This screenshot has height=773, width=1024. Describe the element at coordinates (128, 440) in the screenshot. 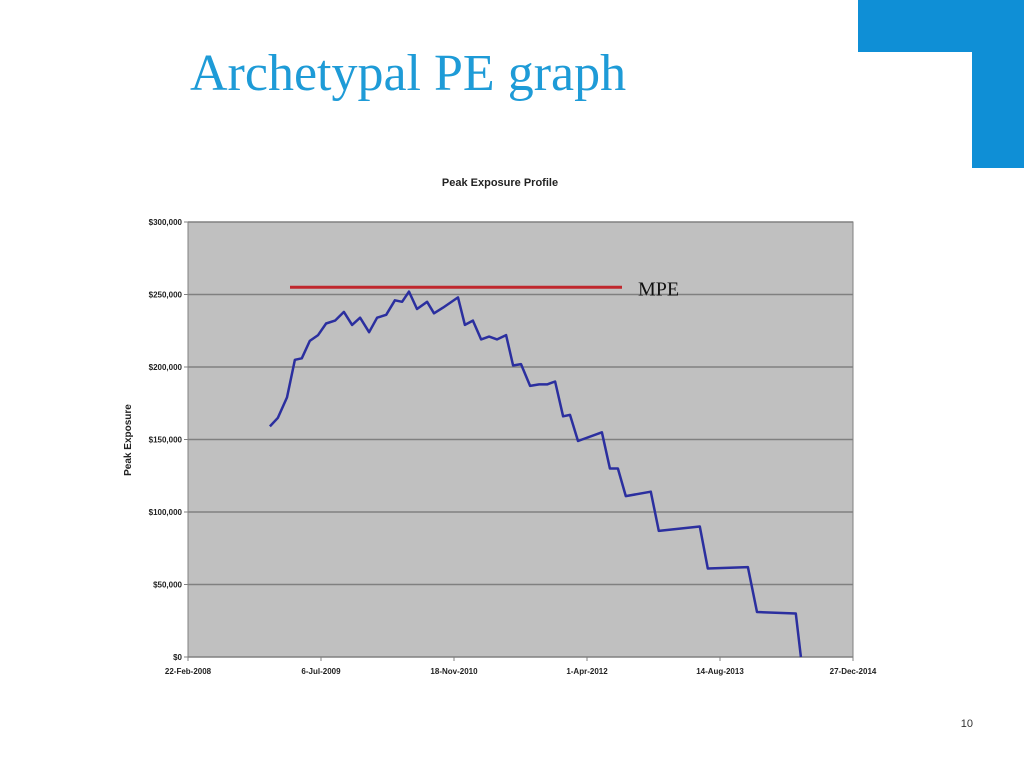

I see `y-axis-label: Peak Exposure` at that location.